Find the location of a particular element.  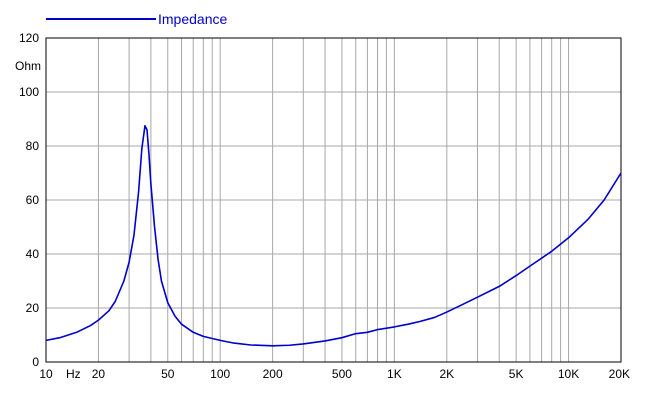

x-tick-label: 50 is located at coordinates (168, 374).